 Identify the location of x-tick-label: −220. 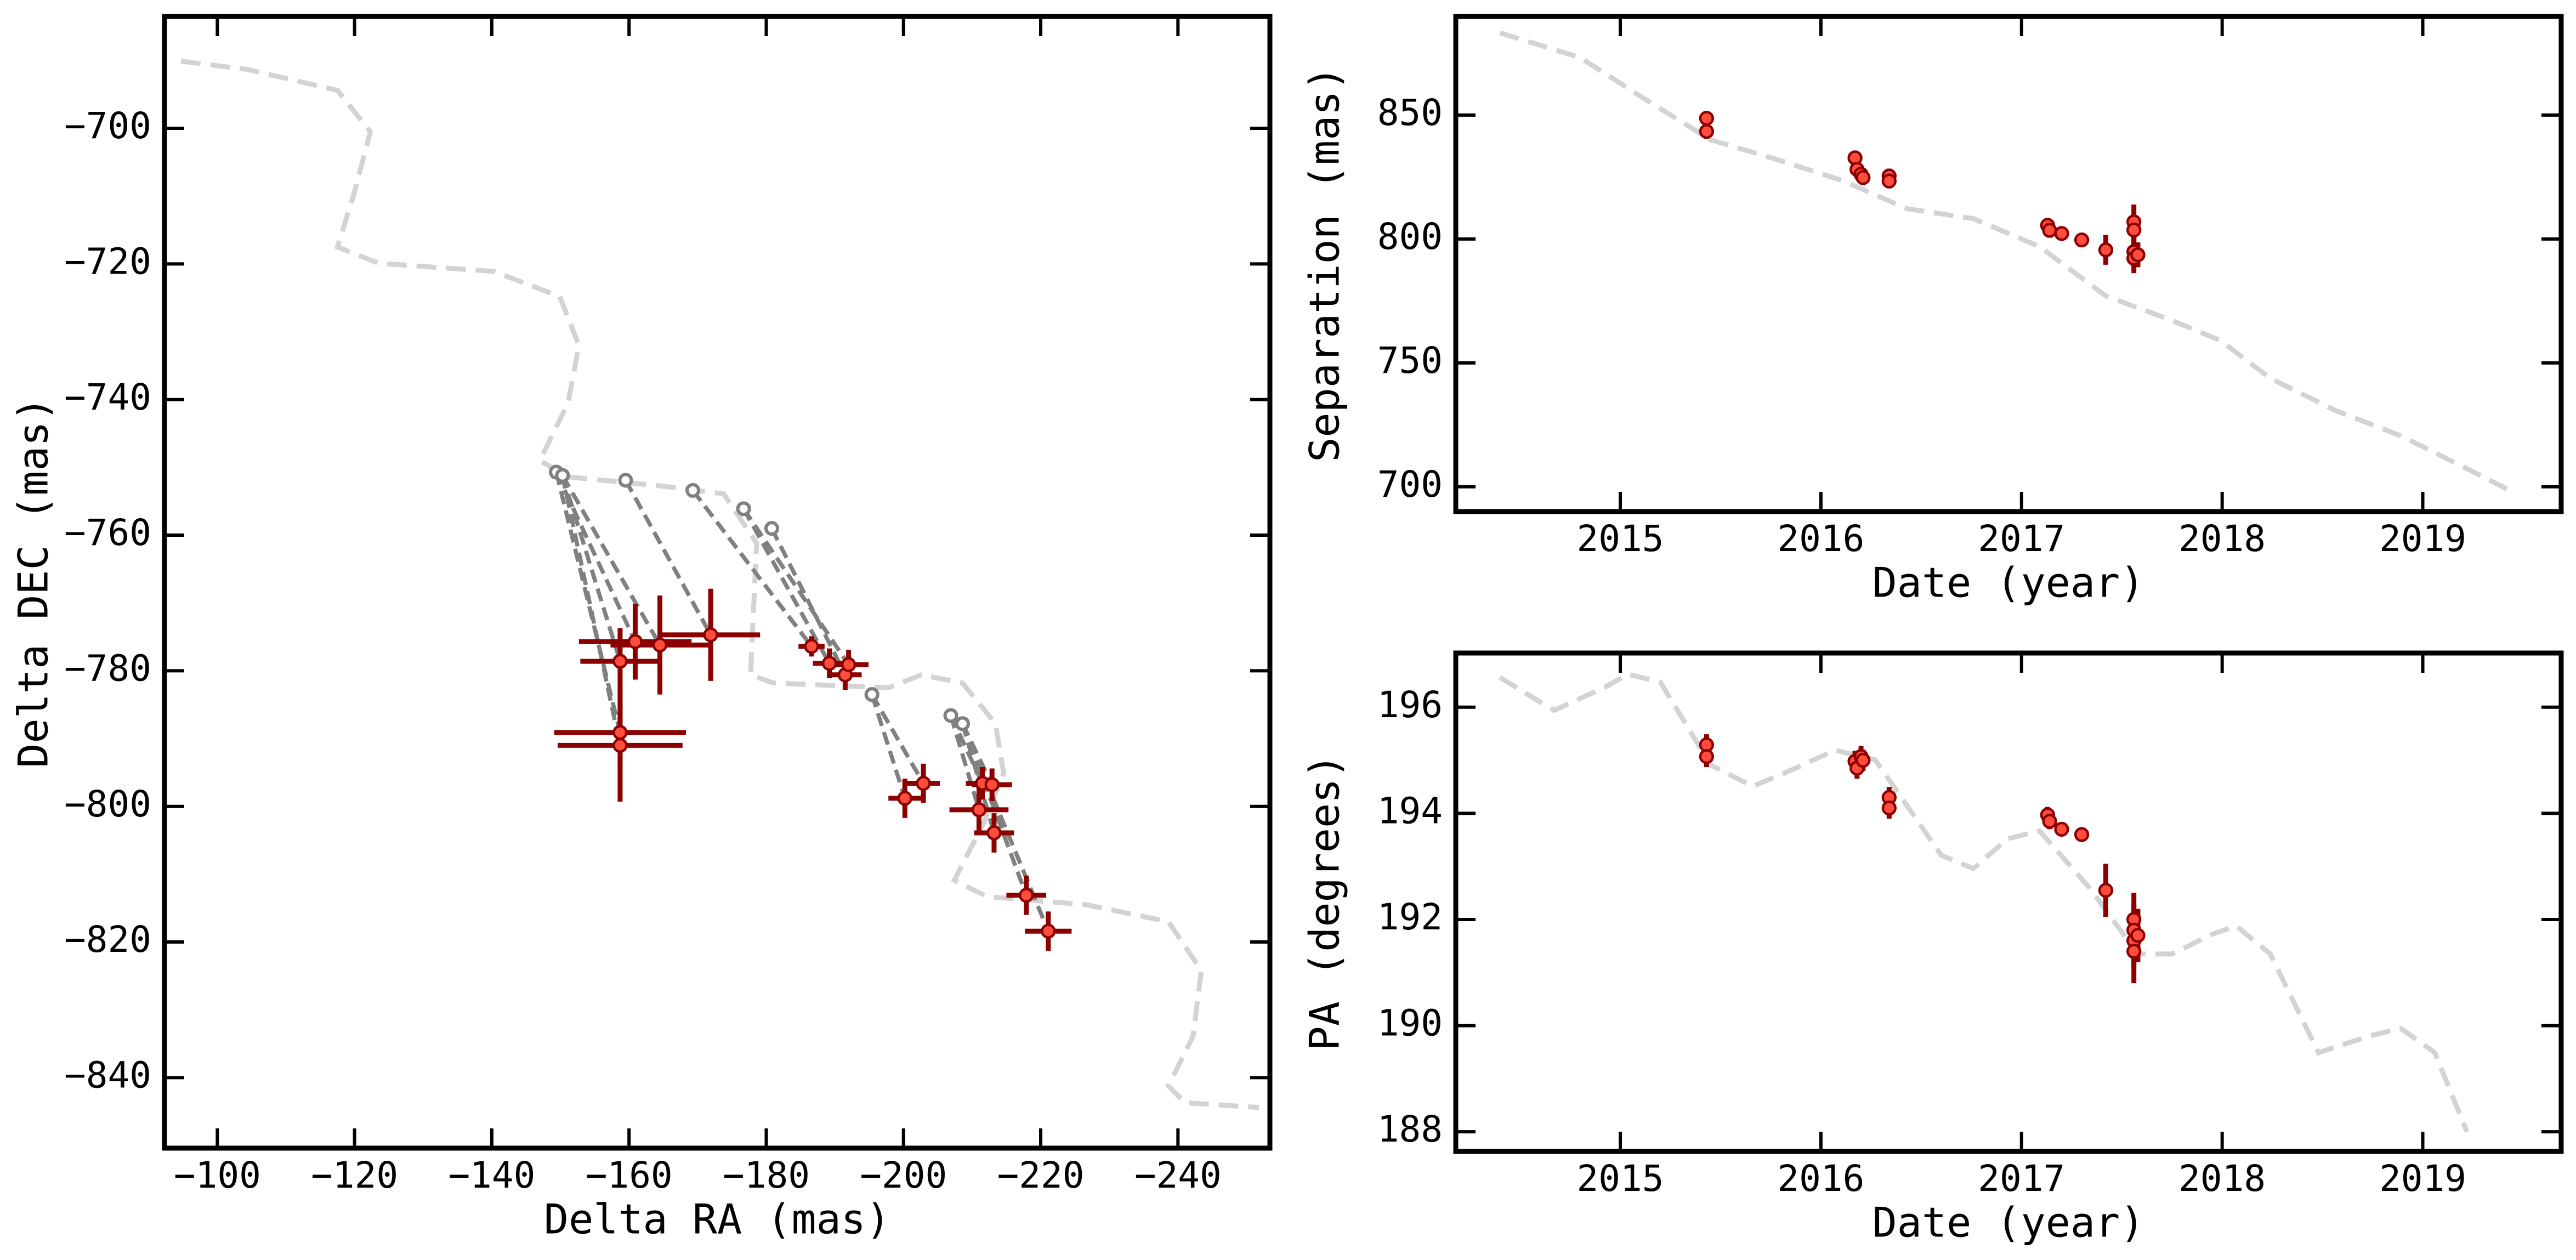
(1041, 1175).